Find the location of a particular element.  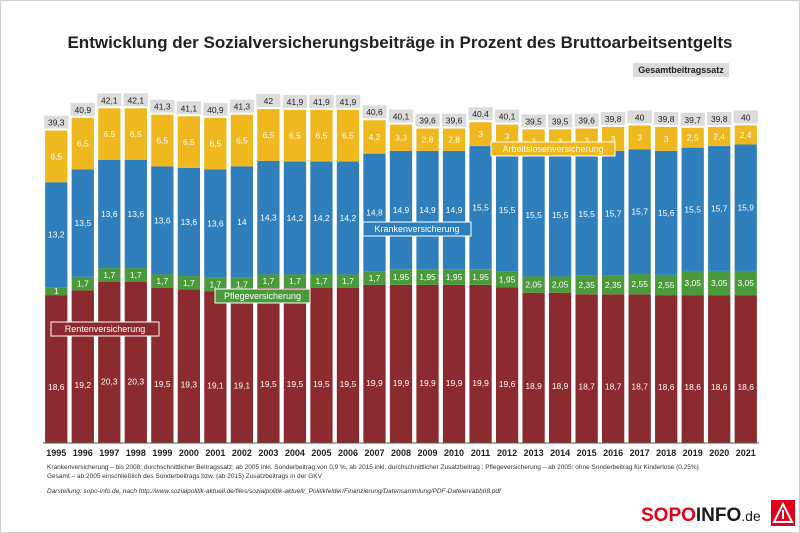

x-tick-2013: 2013 is located at coordinates (534, 453).